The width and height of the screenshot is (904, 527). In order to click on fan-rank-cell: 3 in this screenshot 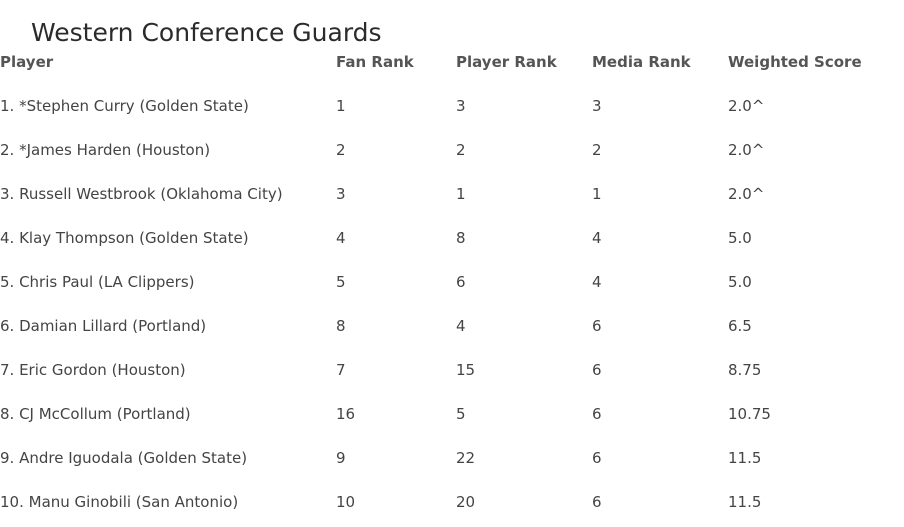, I will do `click(341, 194)`.